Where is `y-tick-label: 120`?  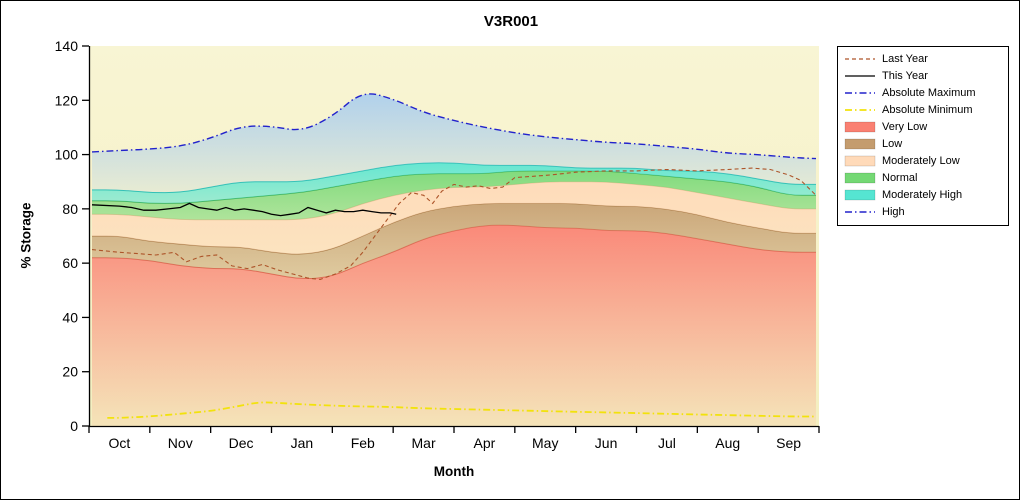 y-tick-label: 120 is located at coordinates (67, 100).